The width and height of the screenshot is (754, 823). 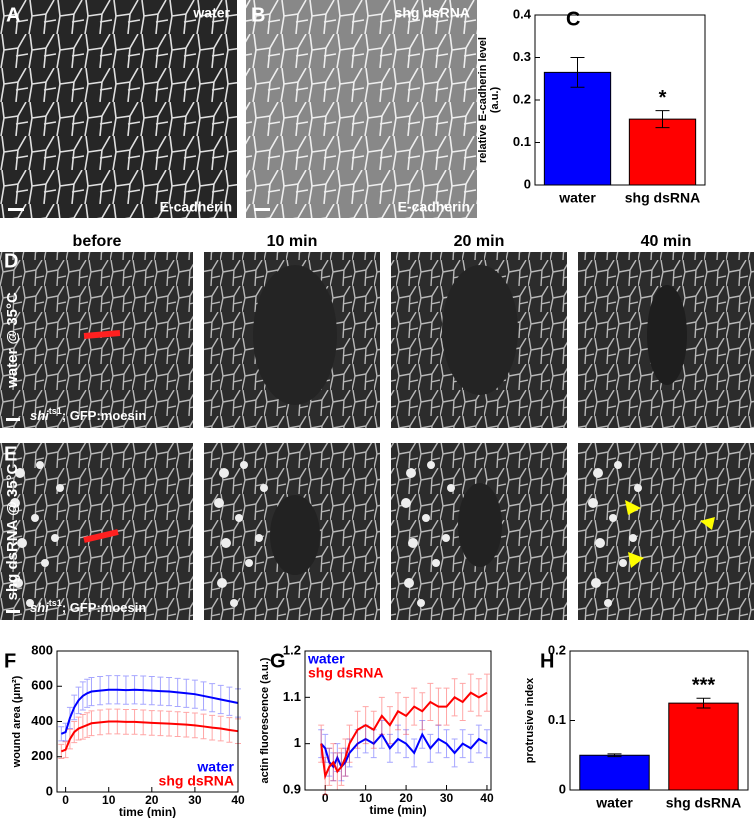 I want to click on y-tick-label: 1, so click(x=297, y=742).